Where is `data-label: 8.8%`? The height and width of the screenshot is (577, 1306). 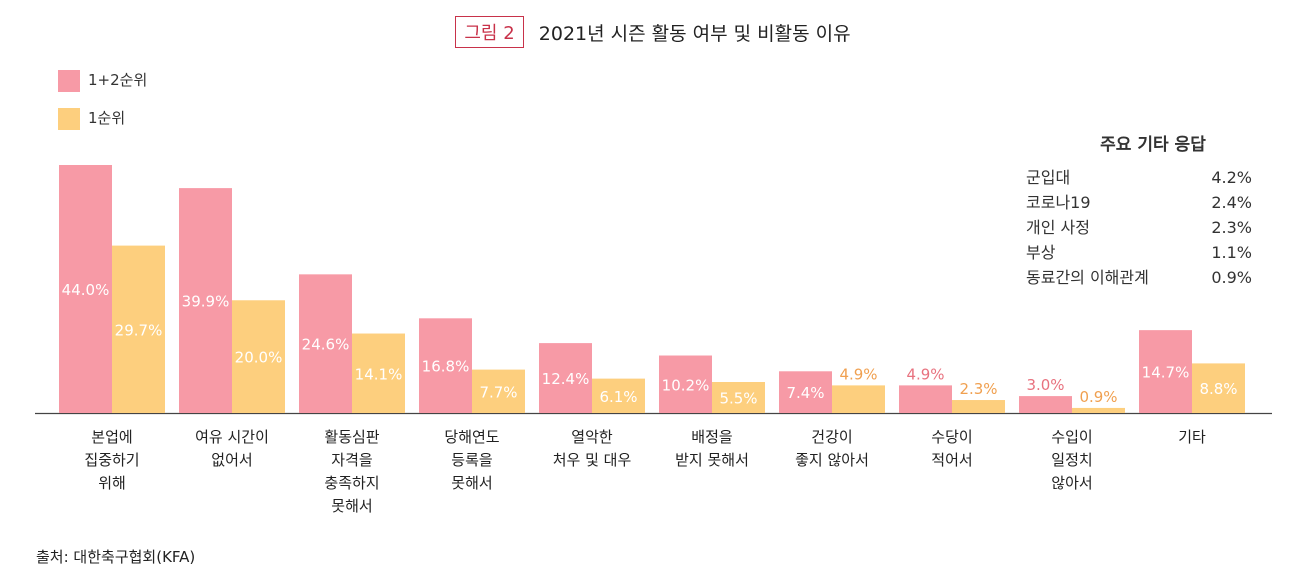 data-label: 8.8% is located at coordinates (1218, 389).